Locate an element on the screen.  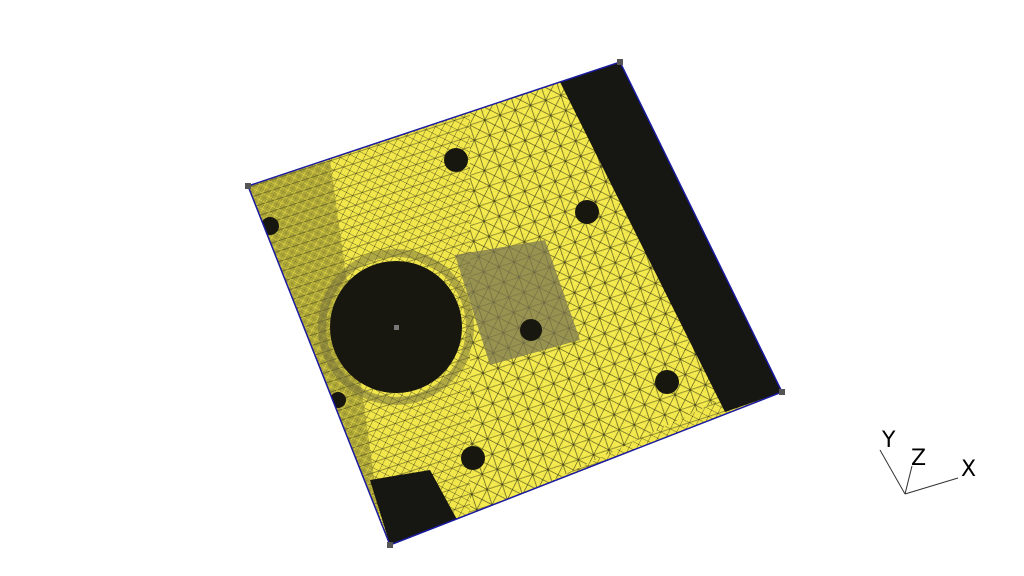
fine-mesh-left-region is located at coordinates (319, 352).